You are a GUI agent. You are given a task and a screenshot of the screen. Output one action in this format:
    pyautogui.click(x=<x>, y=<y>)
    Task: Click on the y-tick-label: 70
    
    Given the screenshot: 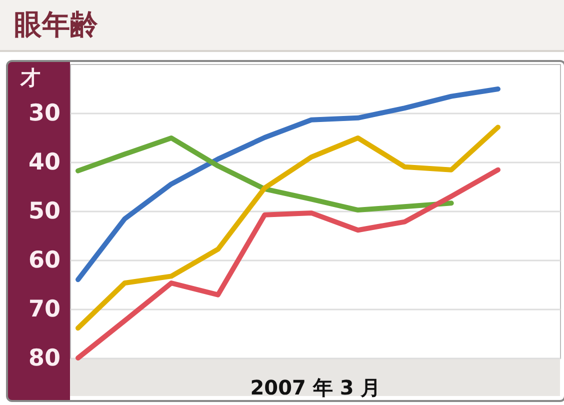 What is the action you would take?
    pyautogui.click(x=44, y=309)
    